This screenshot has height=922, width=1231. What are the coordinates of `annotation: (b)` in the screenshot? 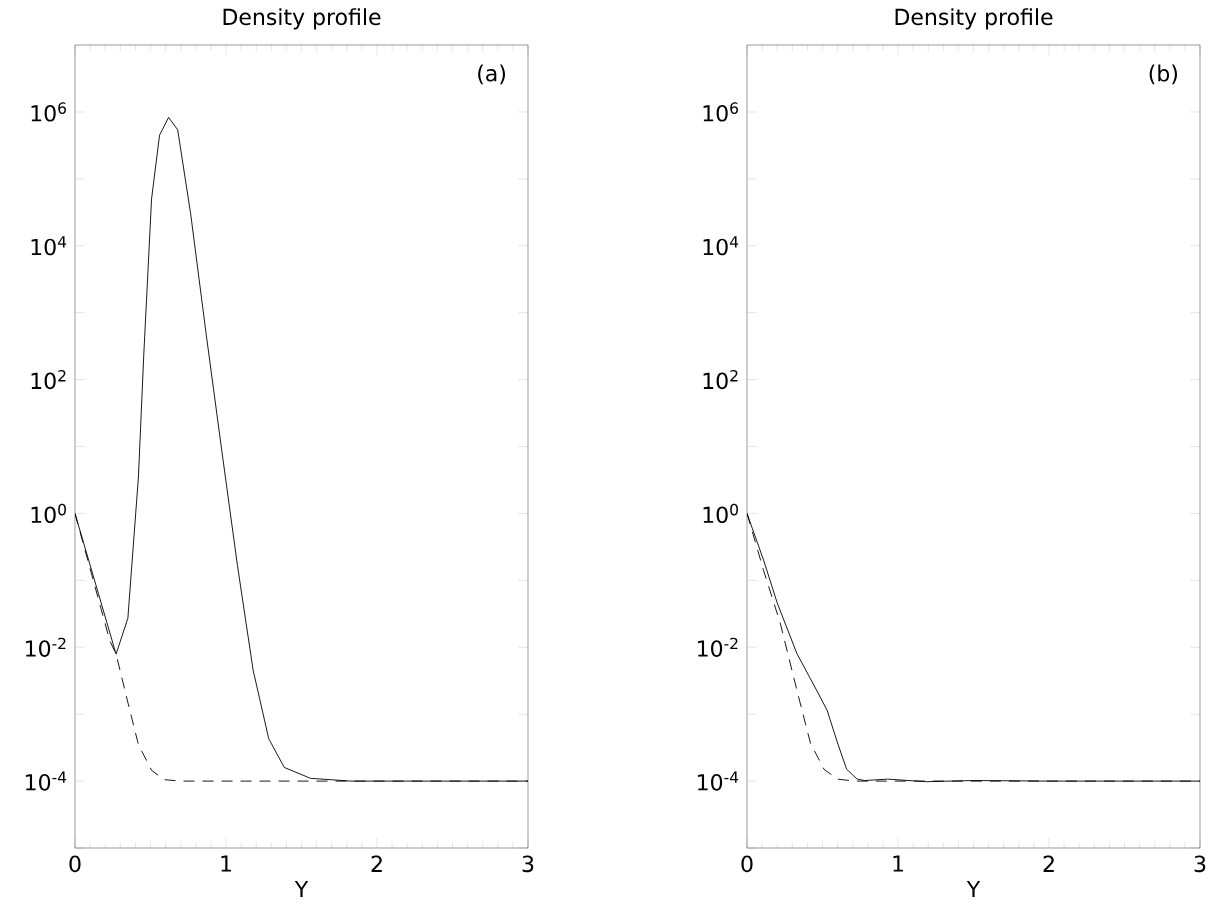 It's located at (1163, 74).